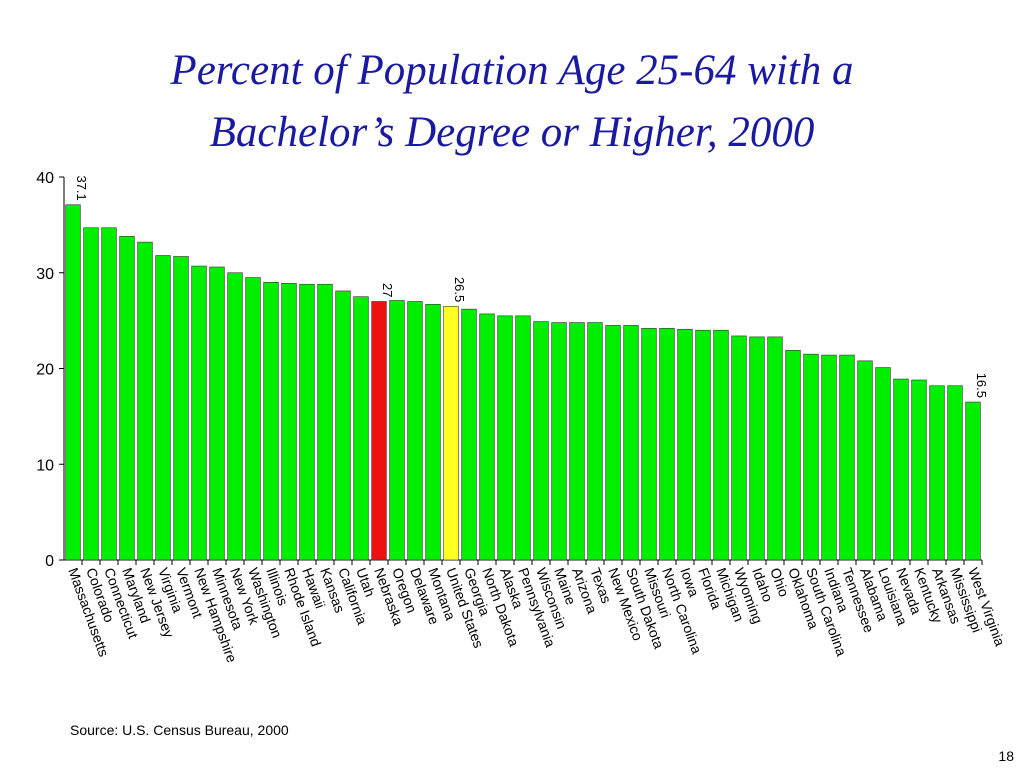  Describe the element at coordinates (181, 408) in the screenshot. I see `bar-vermont` at that location.